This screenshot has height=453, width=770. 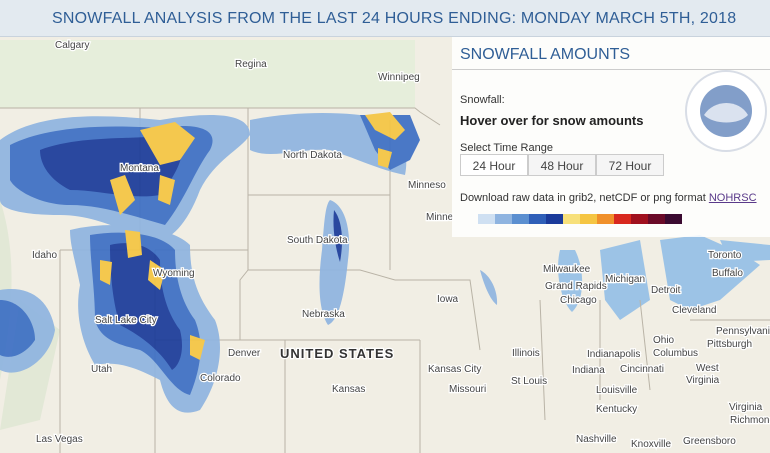 I want to click on place-label: Louisville, so click(x=617, y=390).